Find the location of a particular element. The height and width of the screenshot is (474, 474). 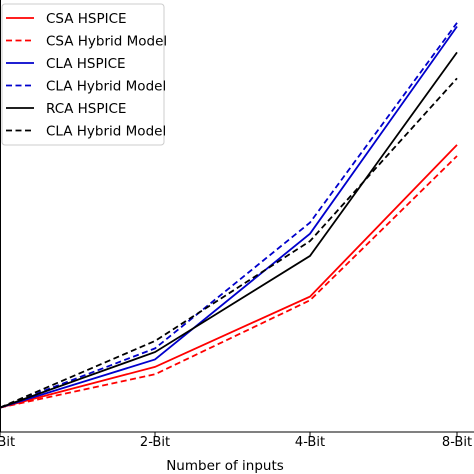

x-axis-label: Number of inputs is located at coordinates (225, 466).